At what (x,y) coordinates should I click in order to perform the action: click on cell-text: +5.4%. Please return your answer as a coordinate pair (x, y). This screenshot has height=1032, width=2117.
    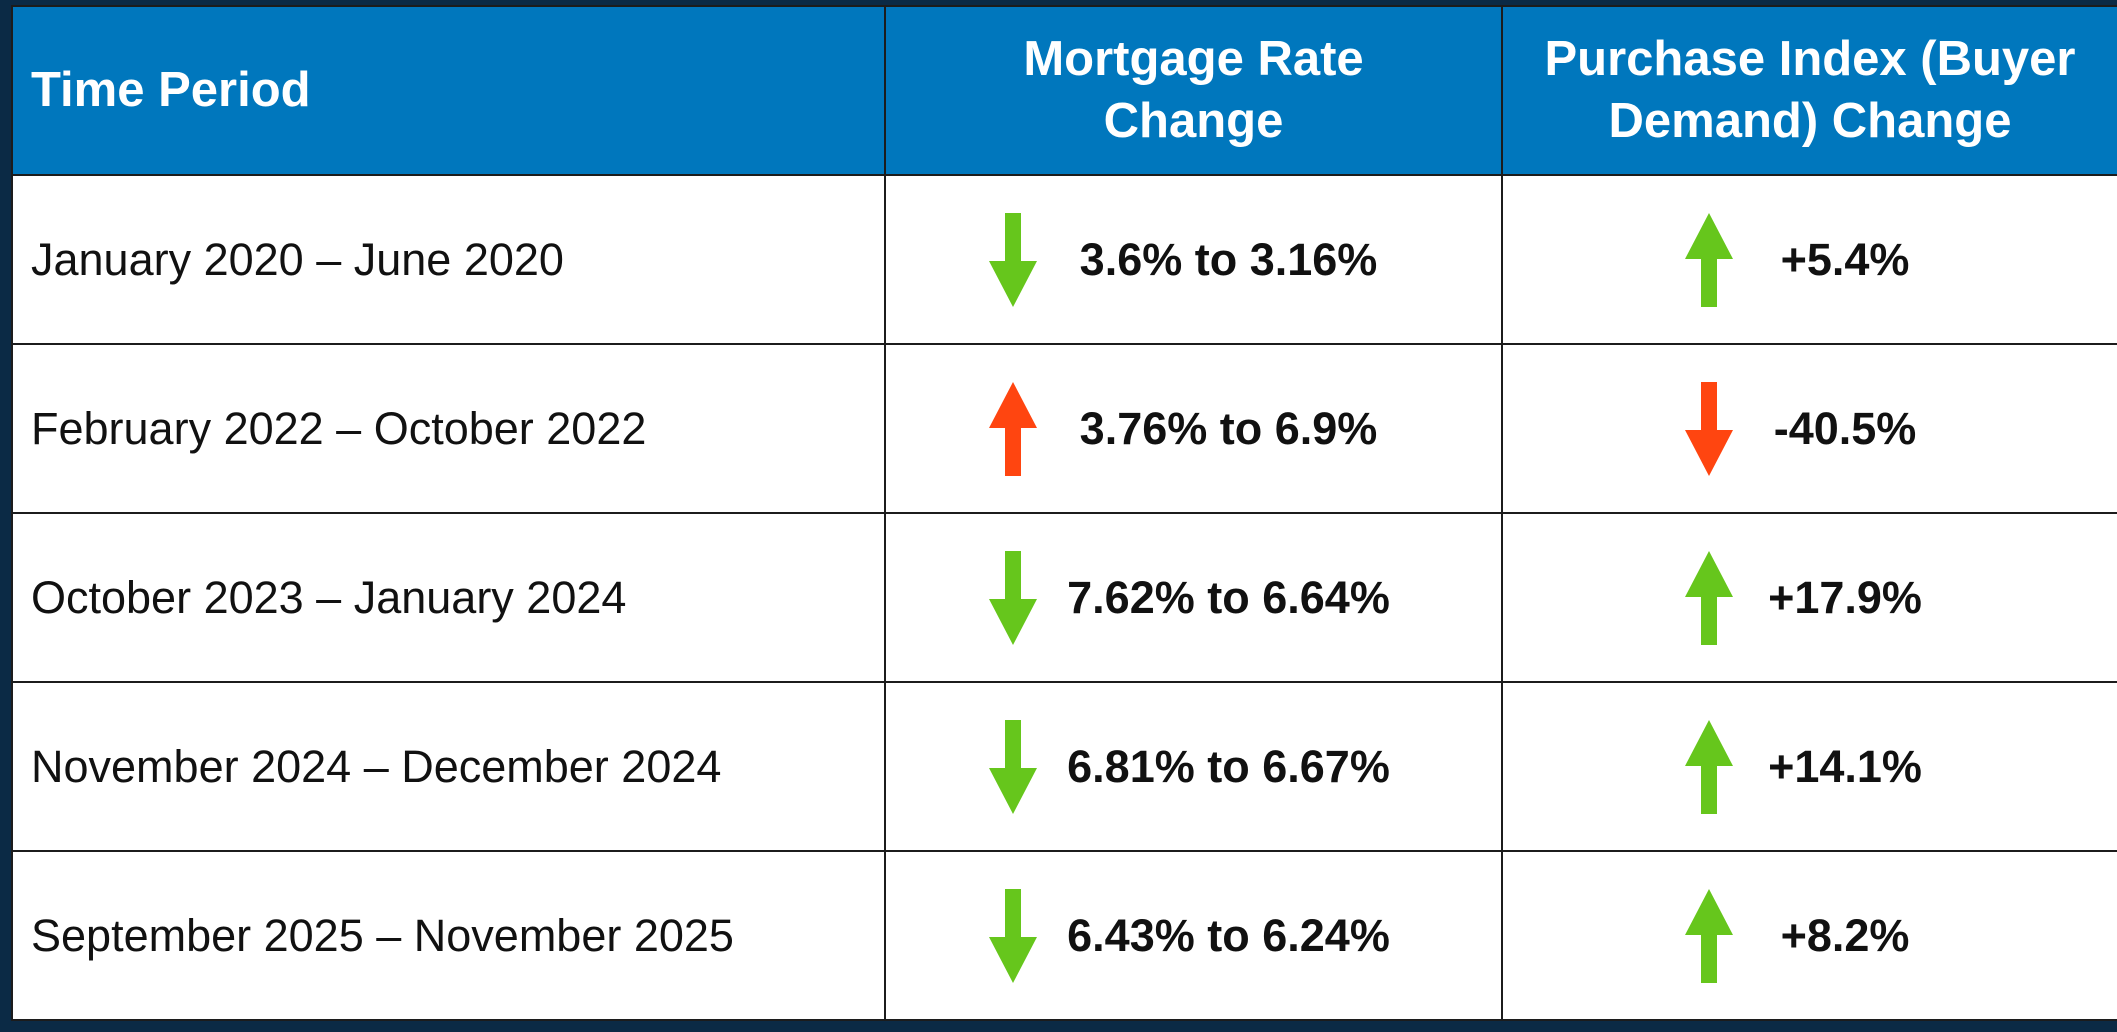
    Looking at the image, I should click on (1845, 259).